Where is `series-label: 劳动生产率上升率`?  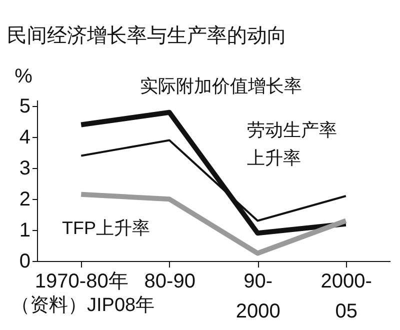 series-label: 劳动生产率上升率 is located at coordinates (292, 144).